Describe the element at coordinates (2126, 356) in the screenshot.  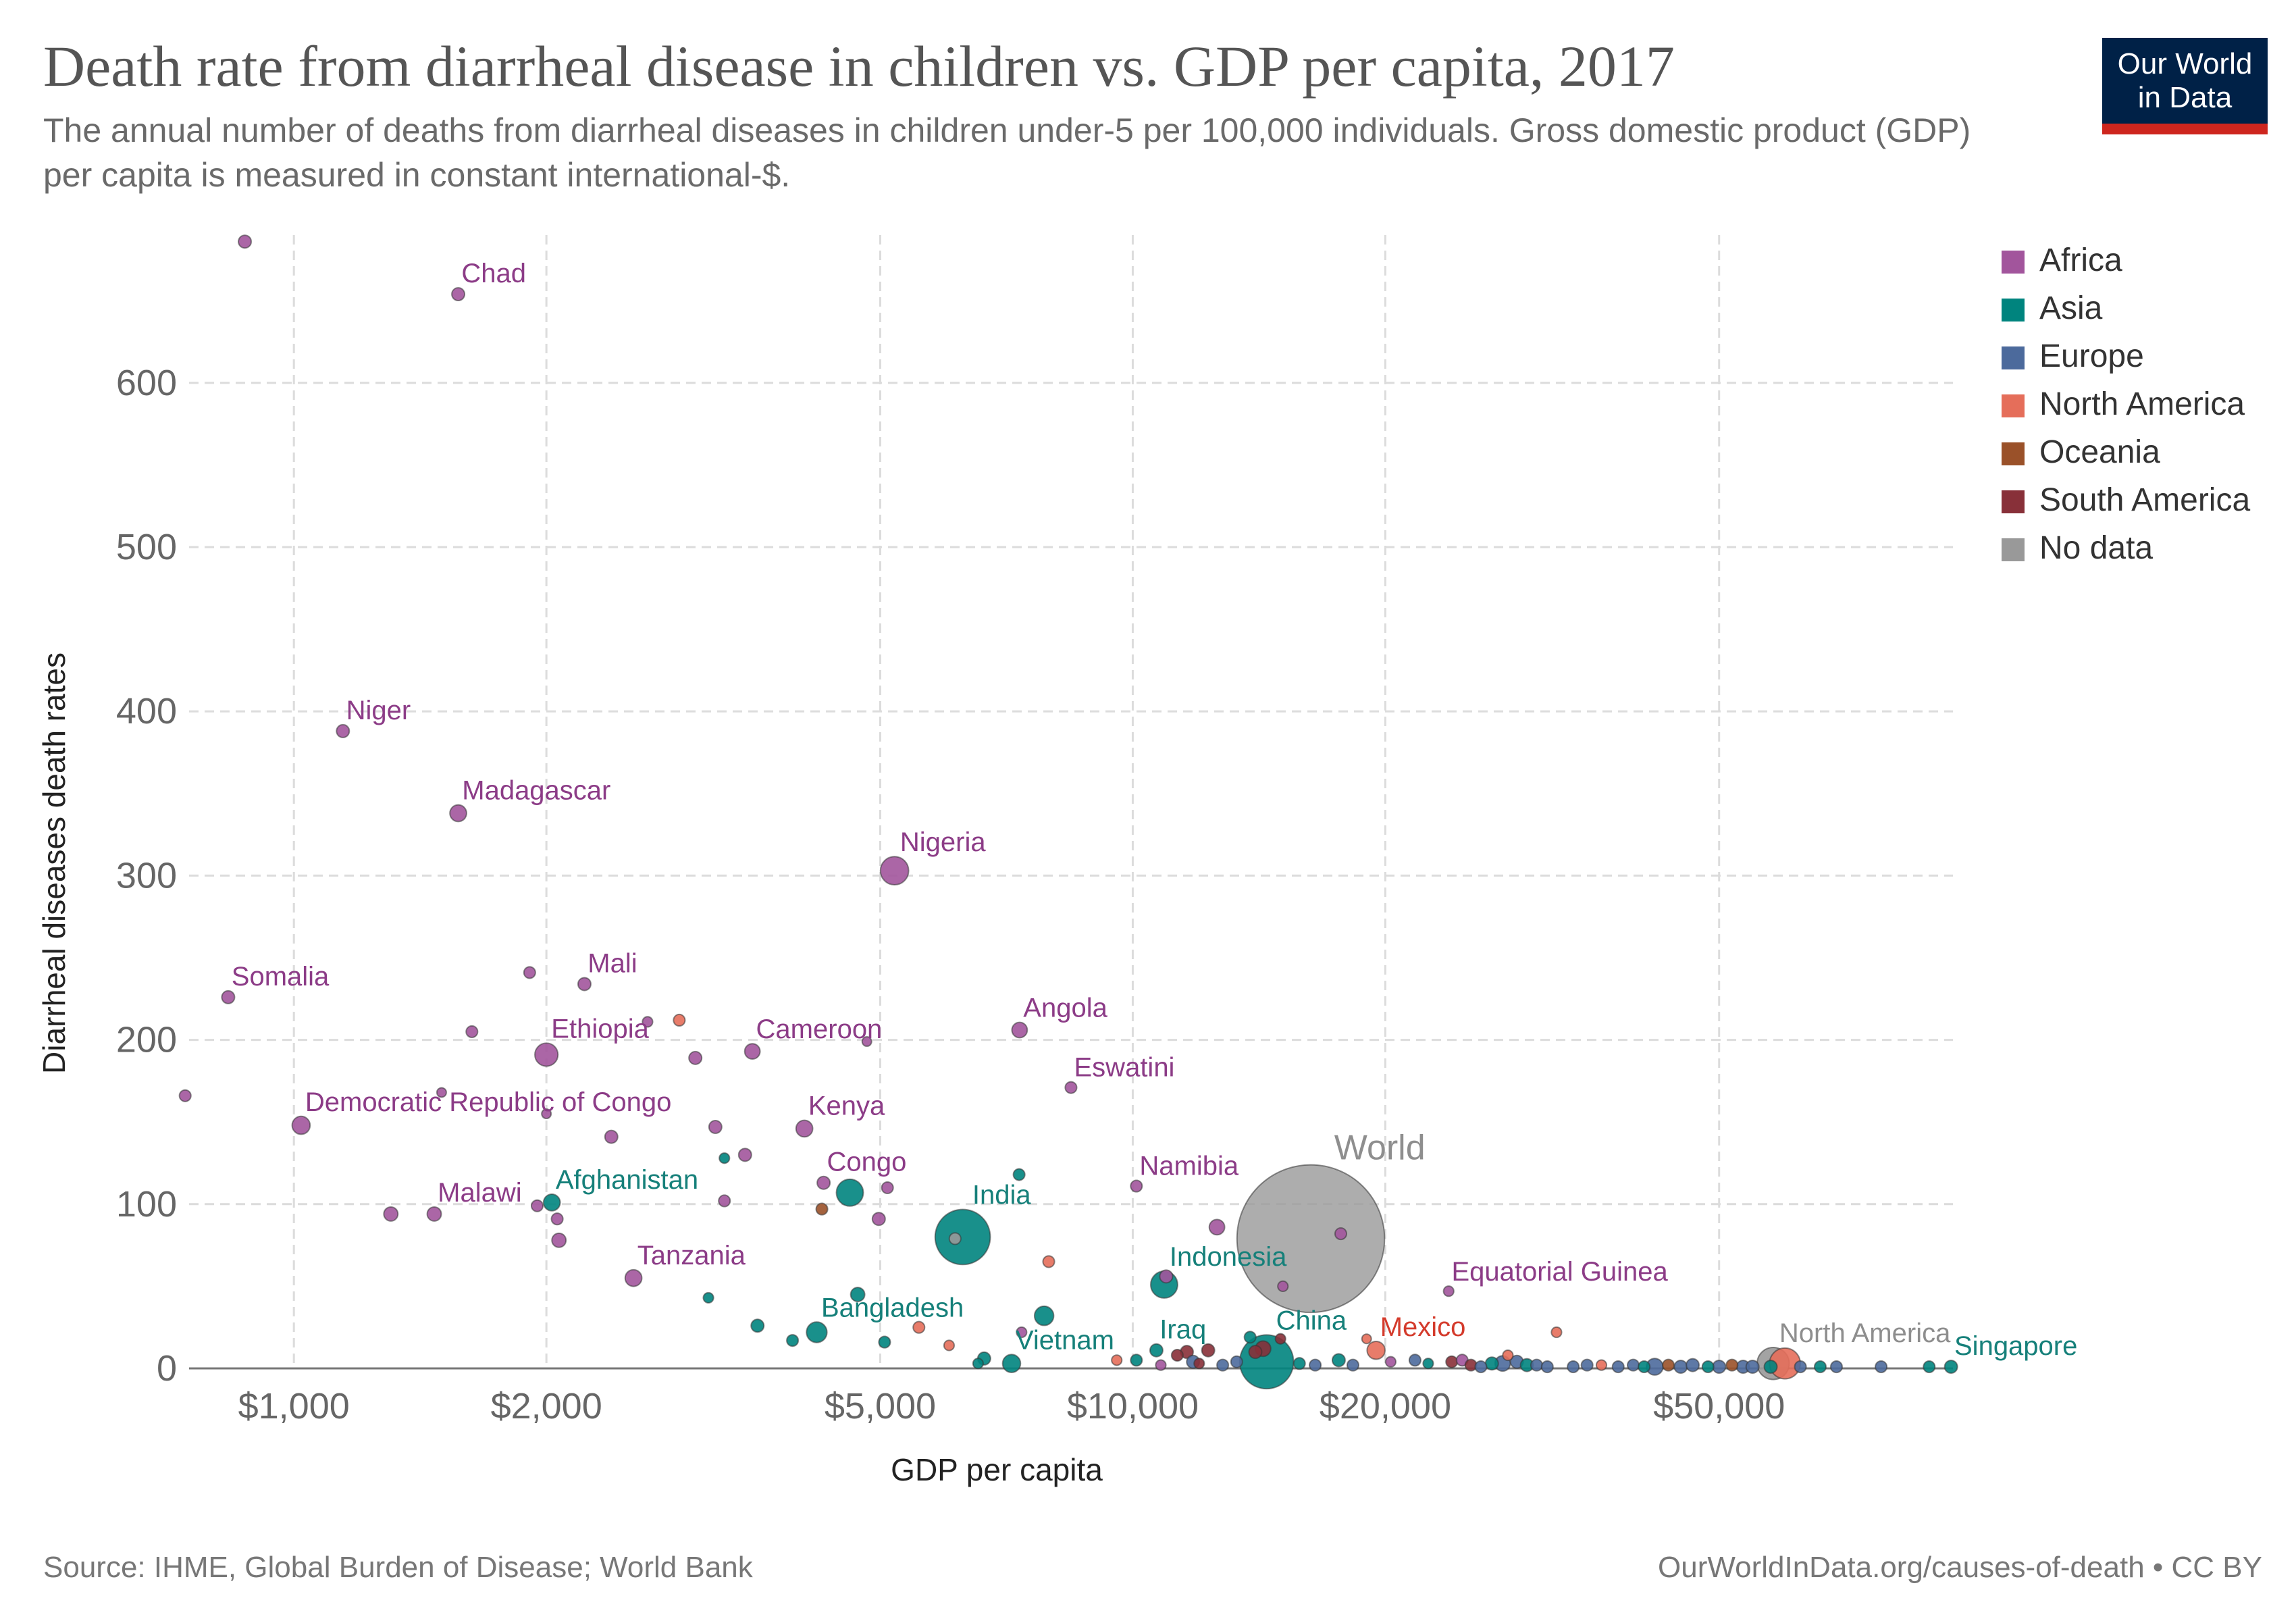
I see `legend-item: Europe` at that location.